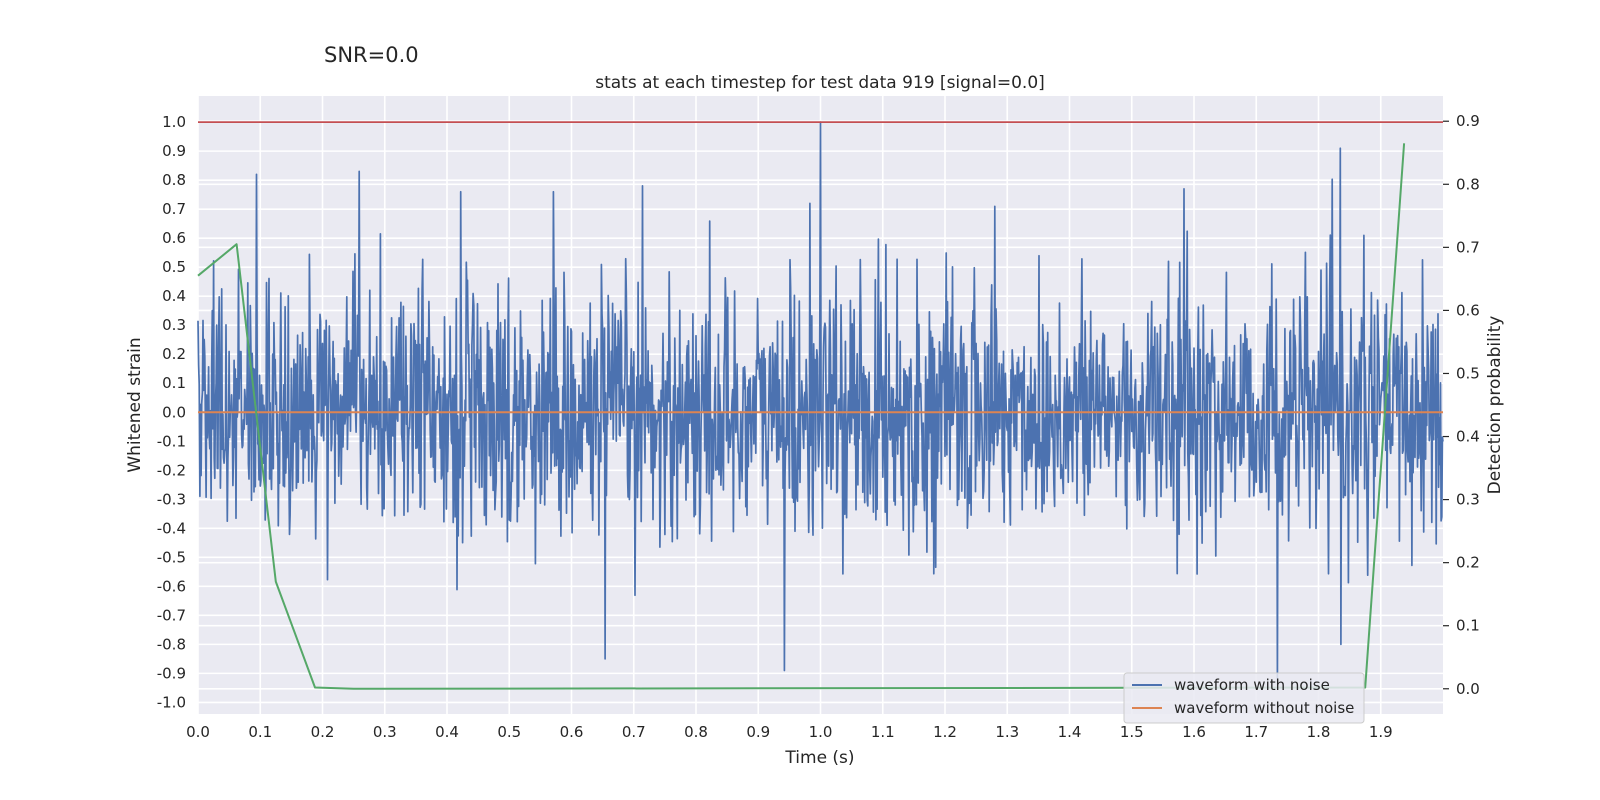 The height and width of the screenshot is (800, 1600). I want to click on y2-tick-label: 0.5, so click(1468, 373).